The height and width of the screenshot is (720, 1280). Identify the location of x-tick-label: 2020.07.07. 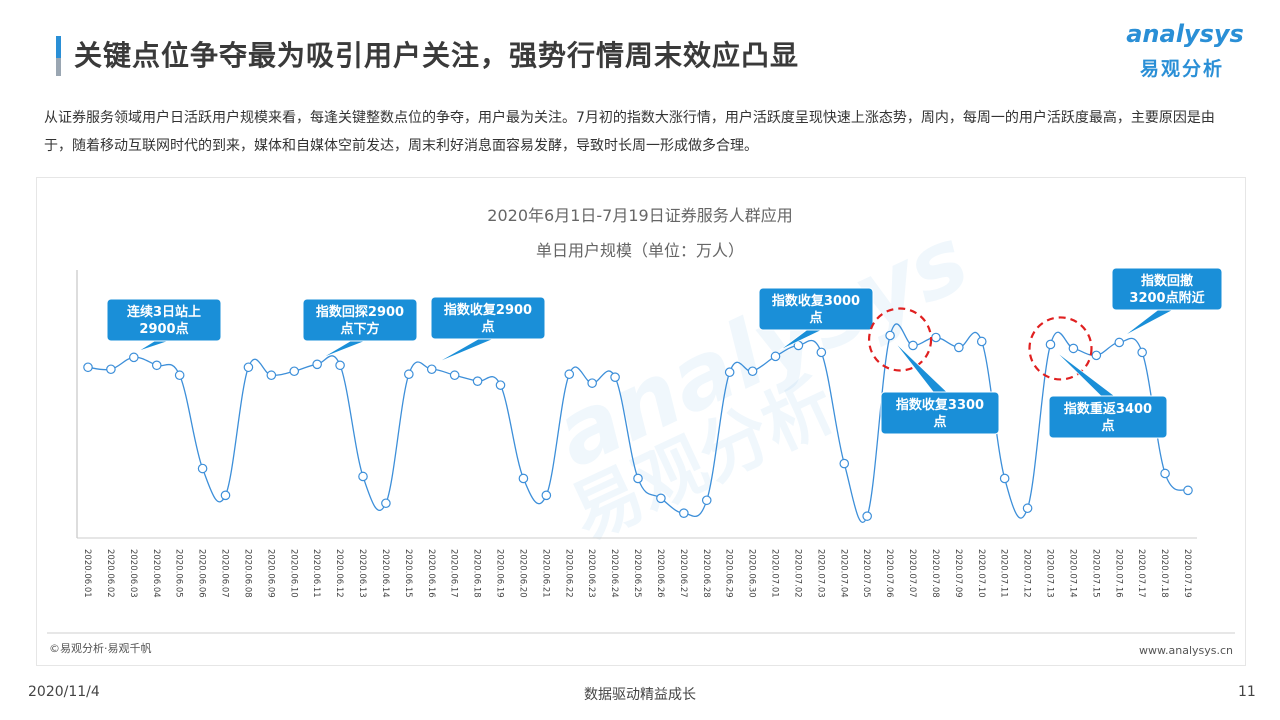
(912, 573).